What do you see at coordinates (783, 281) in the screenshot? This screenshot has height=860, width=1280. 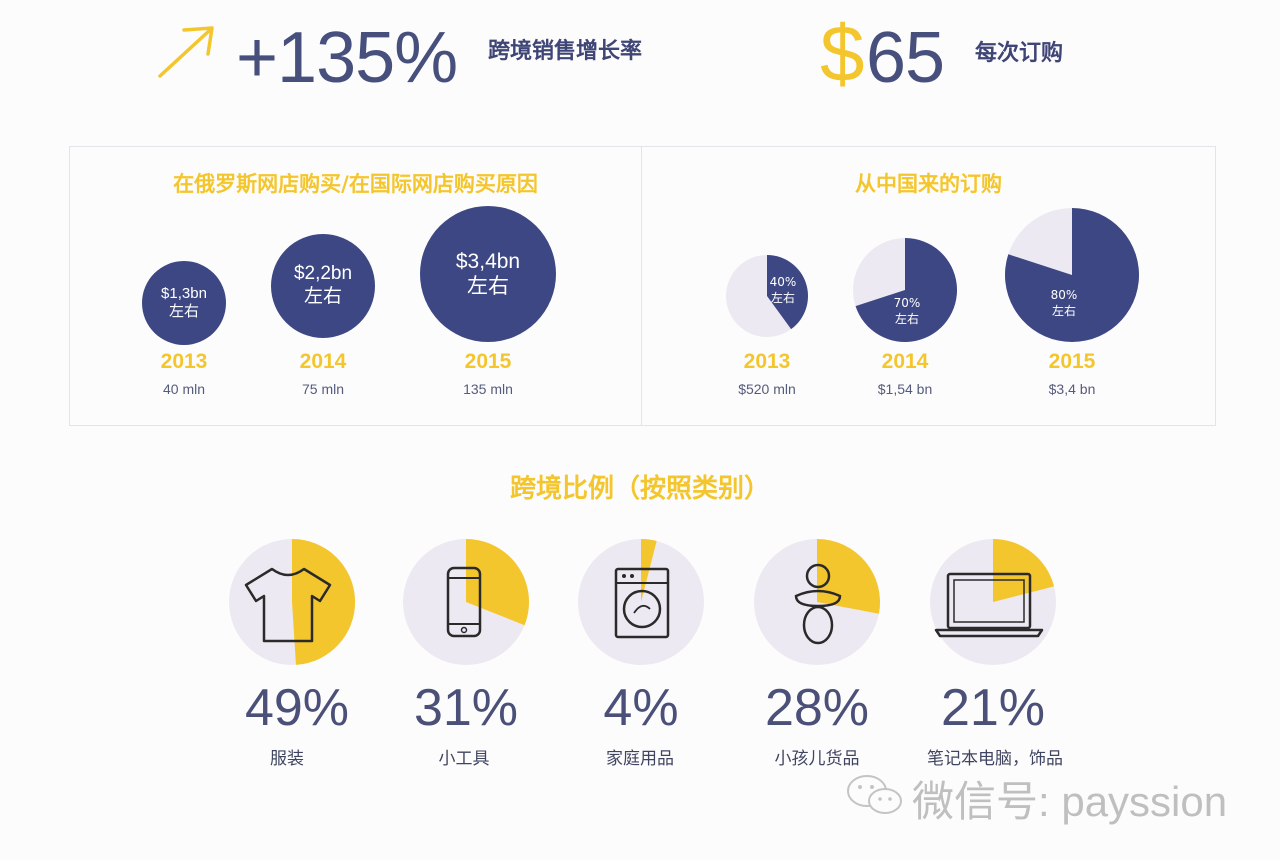 I see `pie-pct: 40%` at bounding box center [783, 281].